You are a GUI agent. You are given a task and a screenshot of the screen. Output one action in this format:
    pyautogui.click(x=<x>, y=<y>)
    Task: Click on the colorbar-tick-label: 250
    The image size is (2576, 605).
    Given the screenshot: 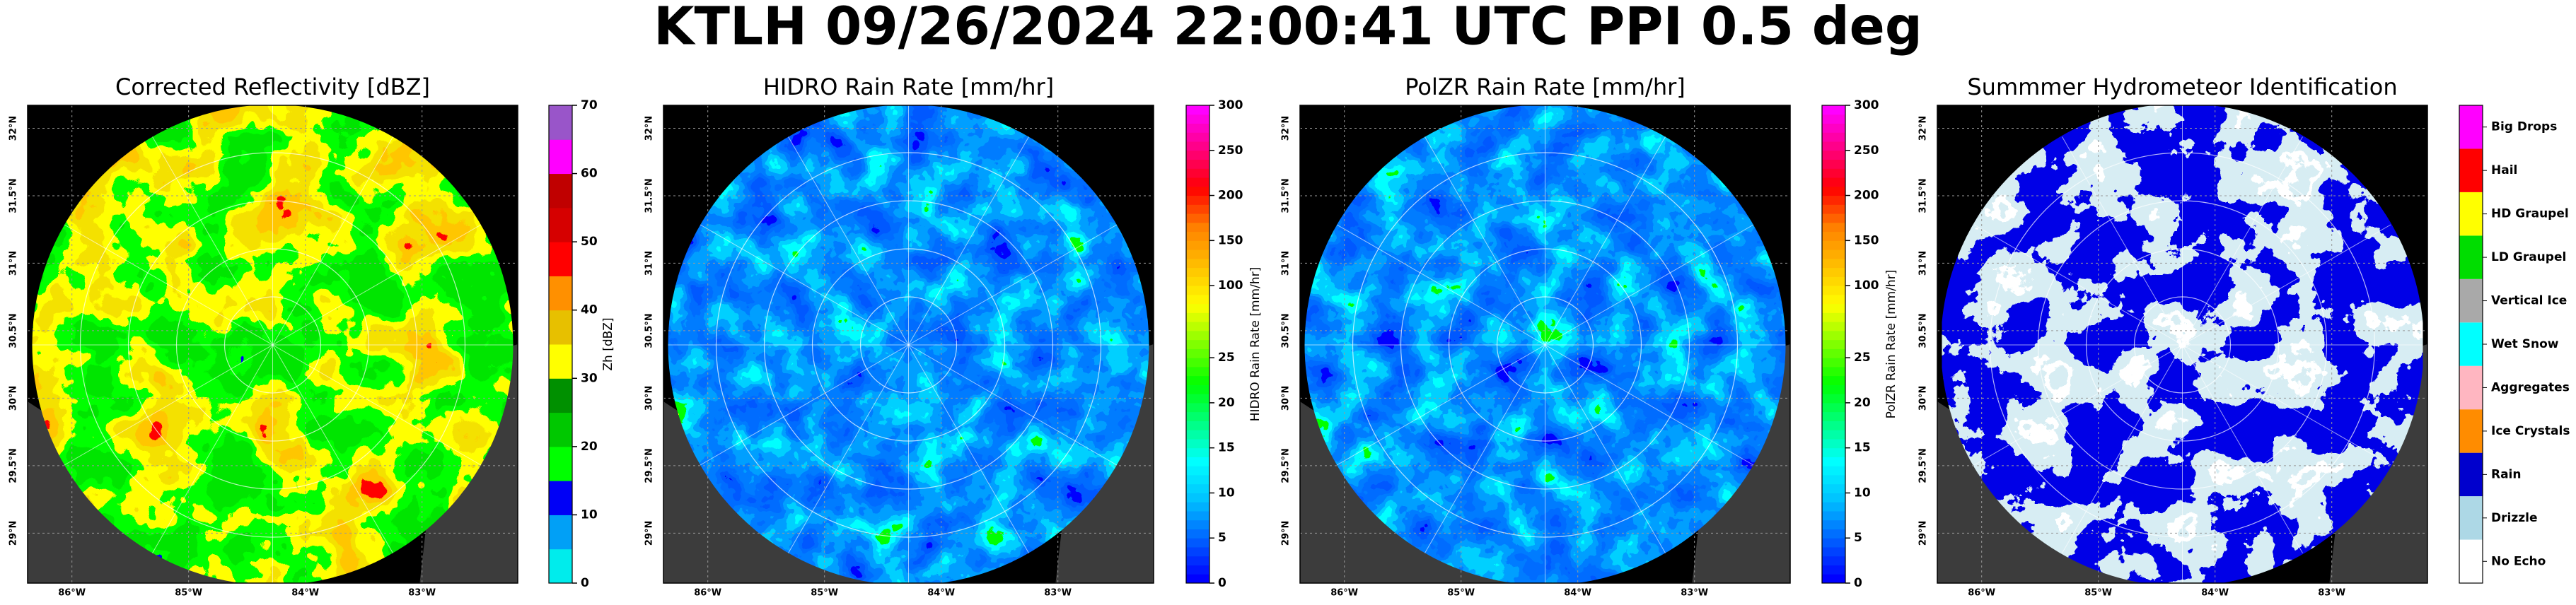 What is the action you would take?
    pyautogui.click(x=1230, y=150)
    